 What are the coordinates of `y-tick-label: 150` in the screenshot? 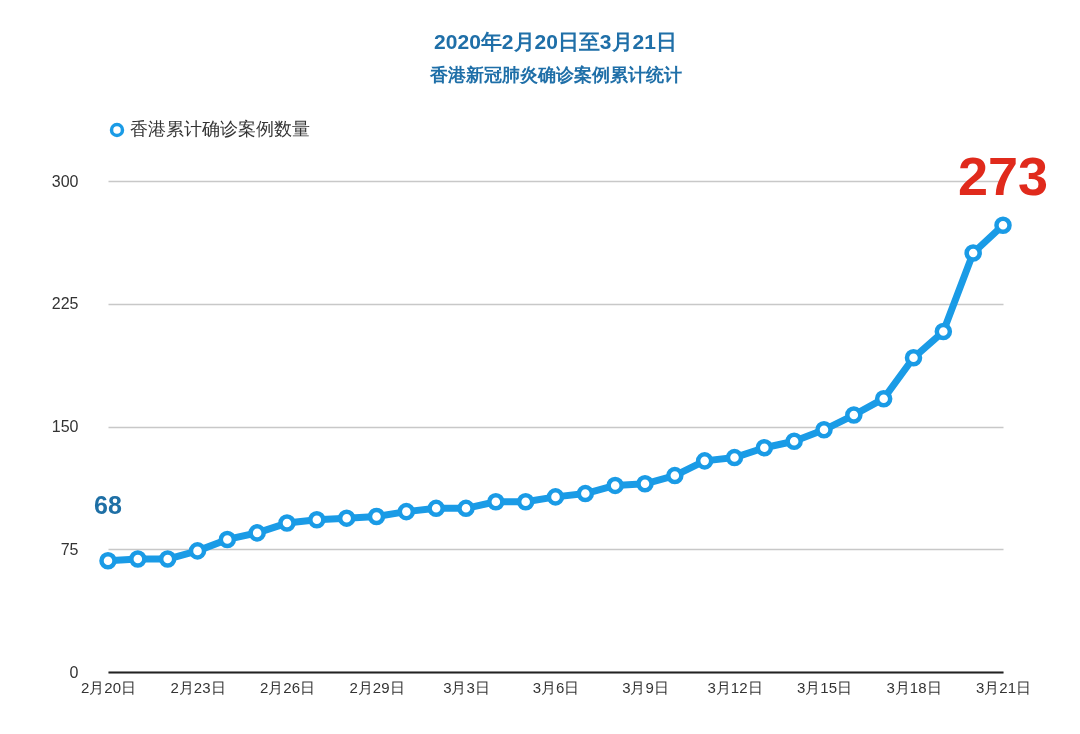 It's located at (65, 426).